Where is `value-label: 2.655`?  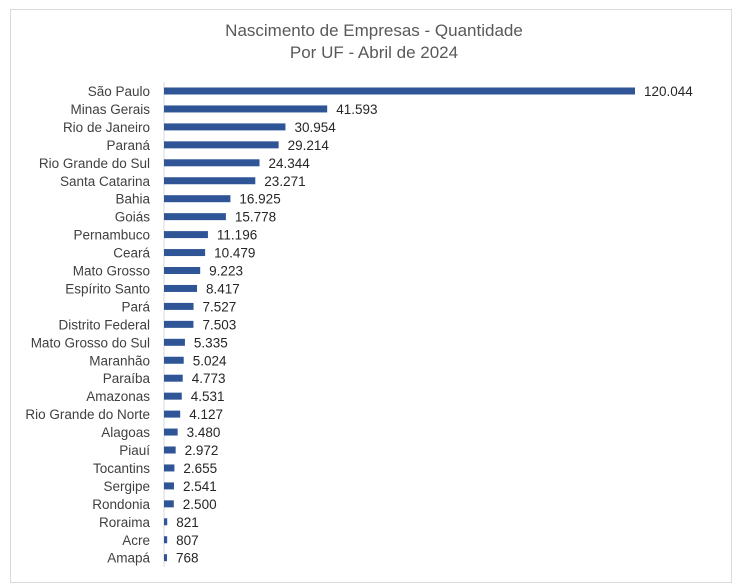
value-label: 2.655 is located at coordinates (200, 468).